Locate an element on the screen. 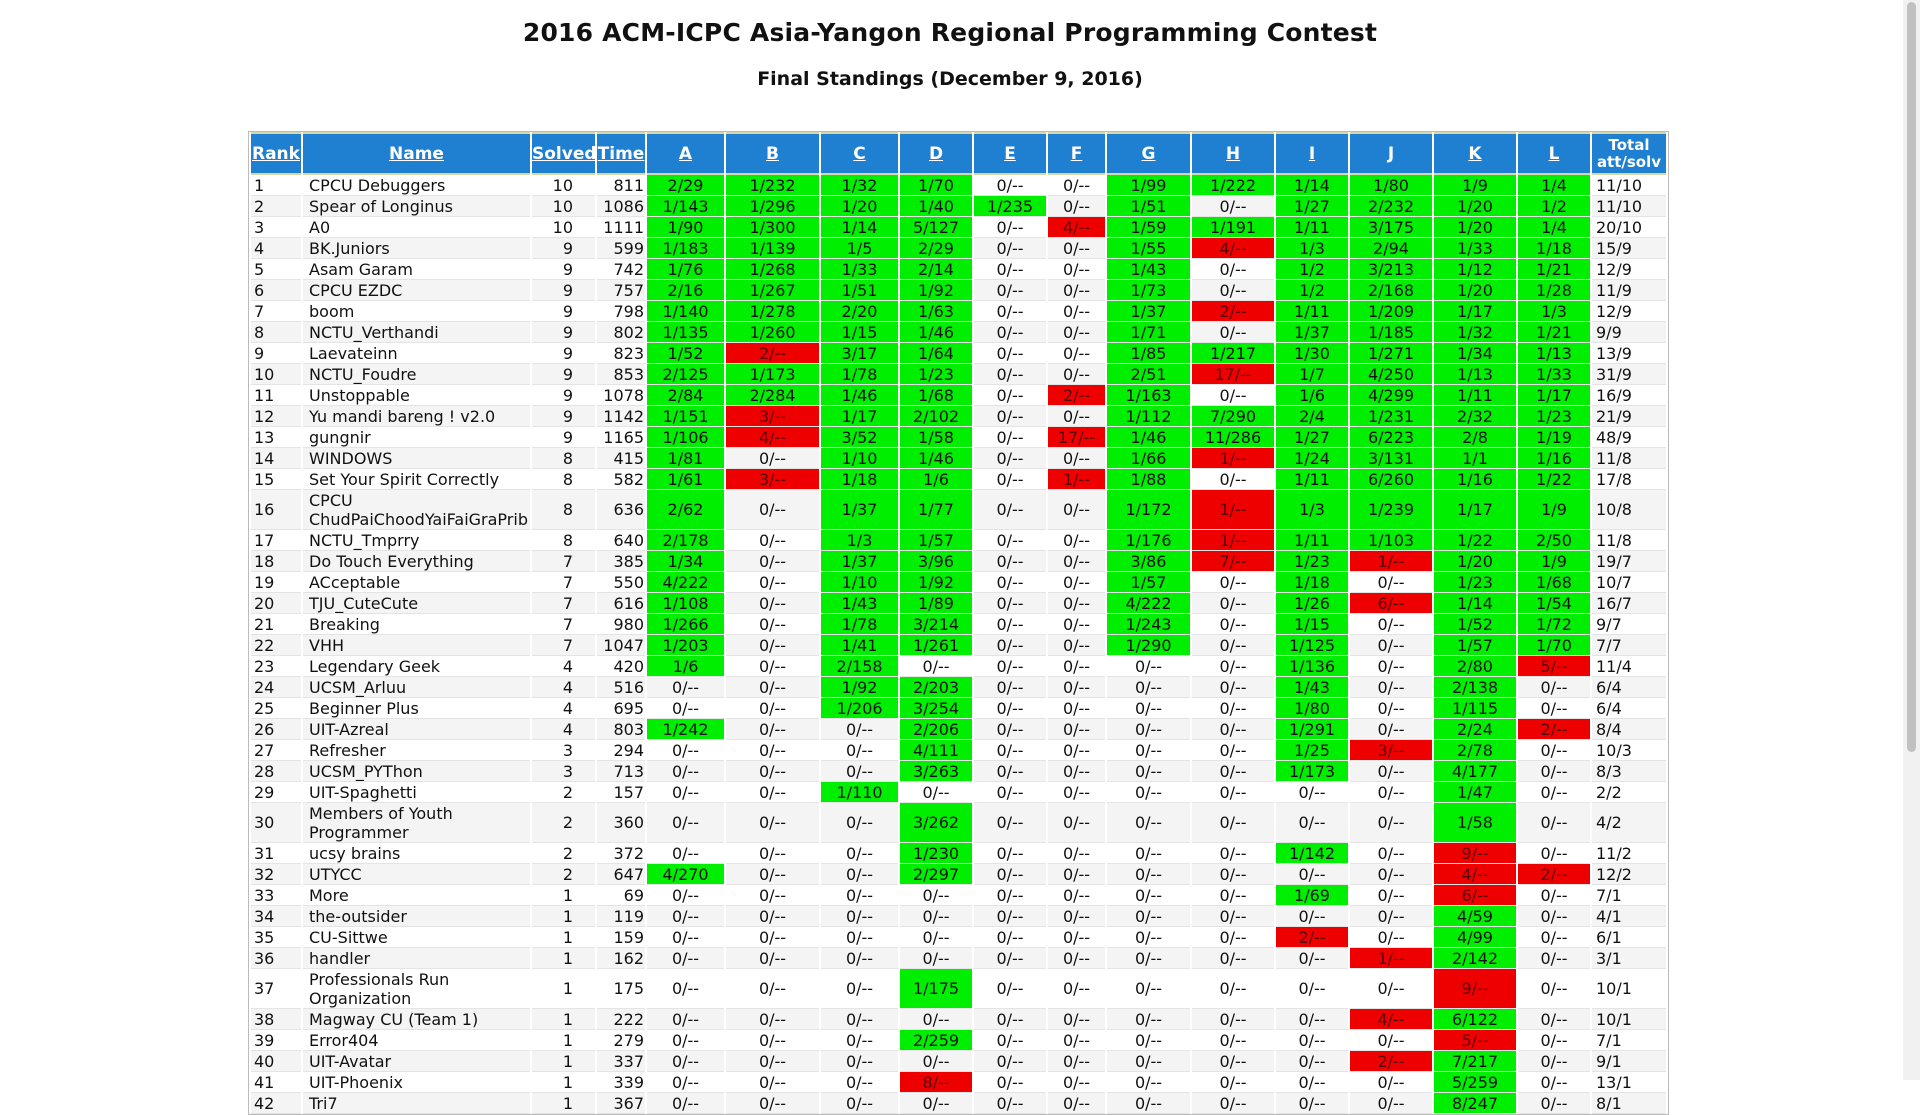 The height and width of the screenshot is (1115, 1920). column-header-problem-b: B is located at coordinates (772, 153).